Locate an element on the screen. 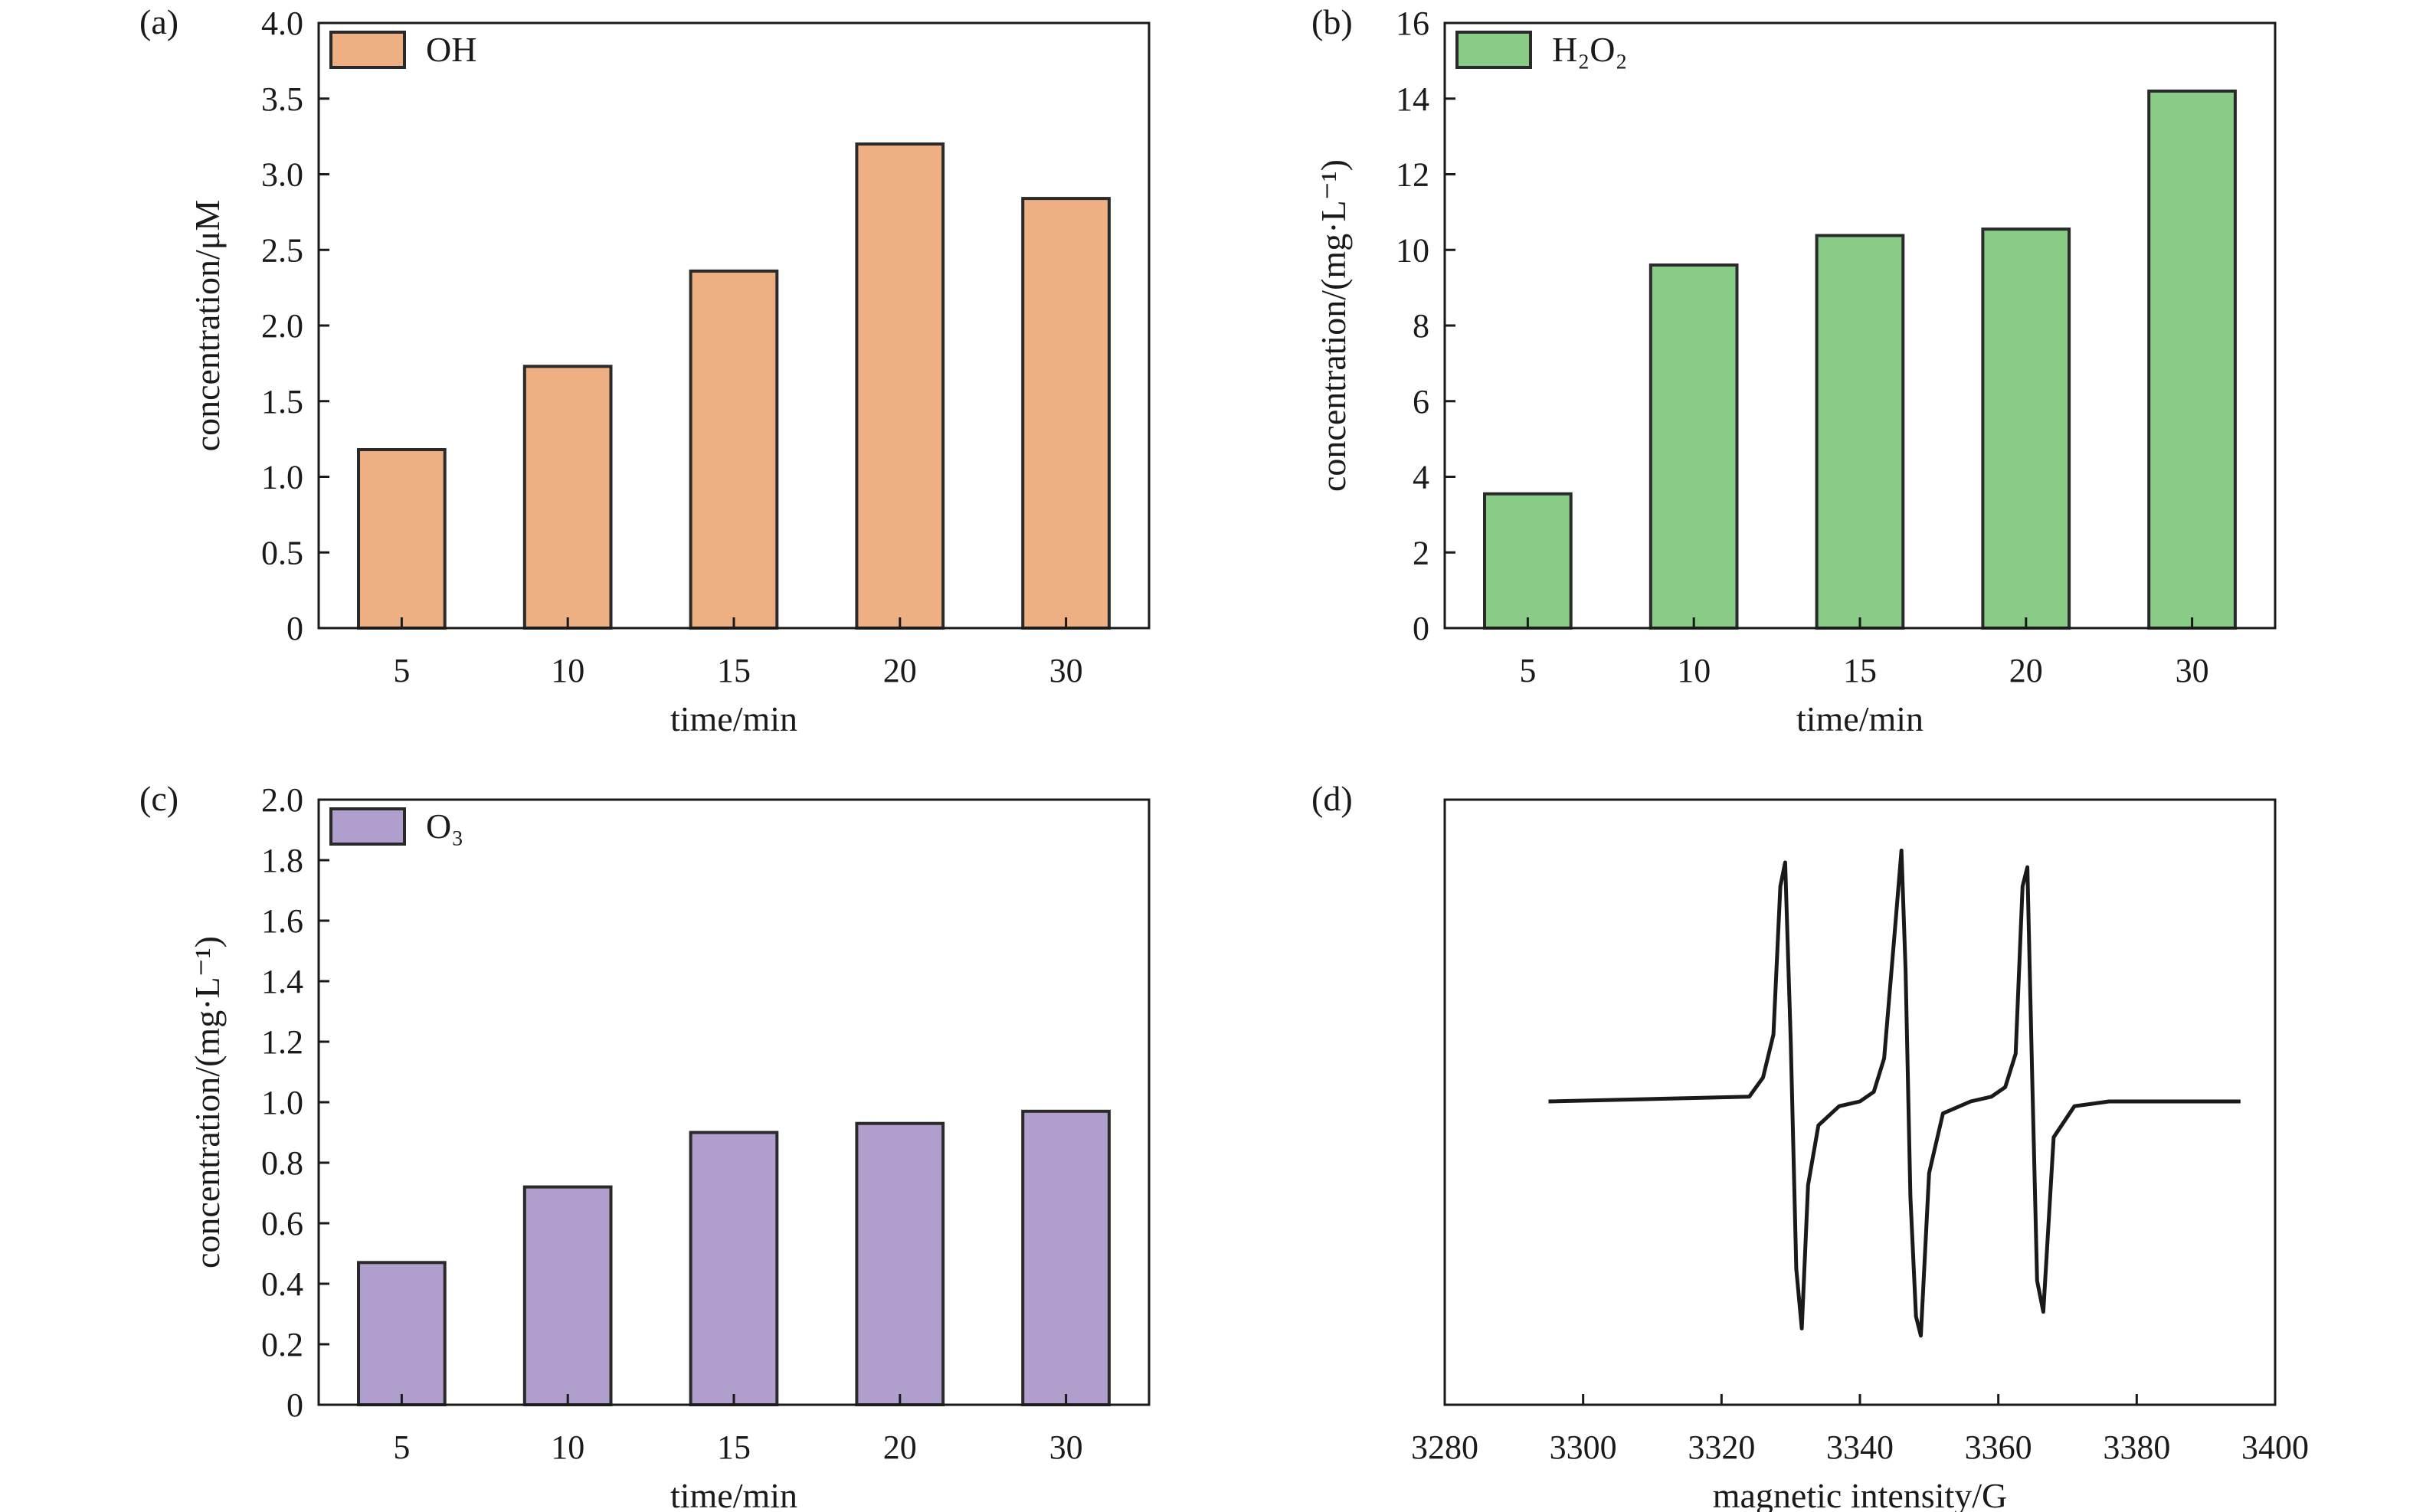 This screenshot has height=1512, width=2413. y-tick-label: 2 is located at coordinates (1421, 552).